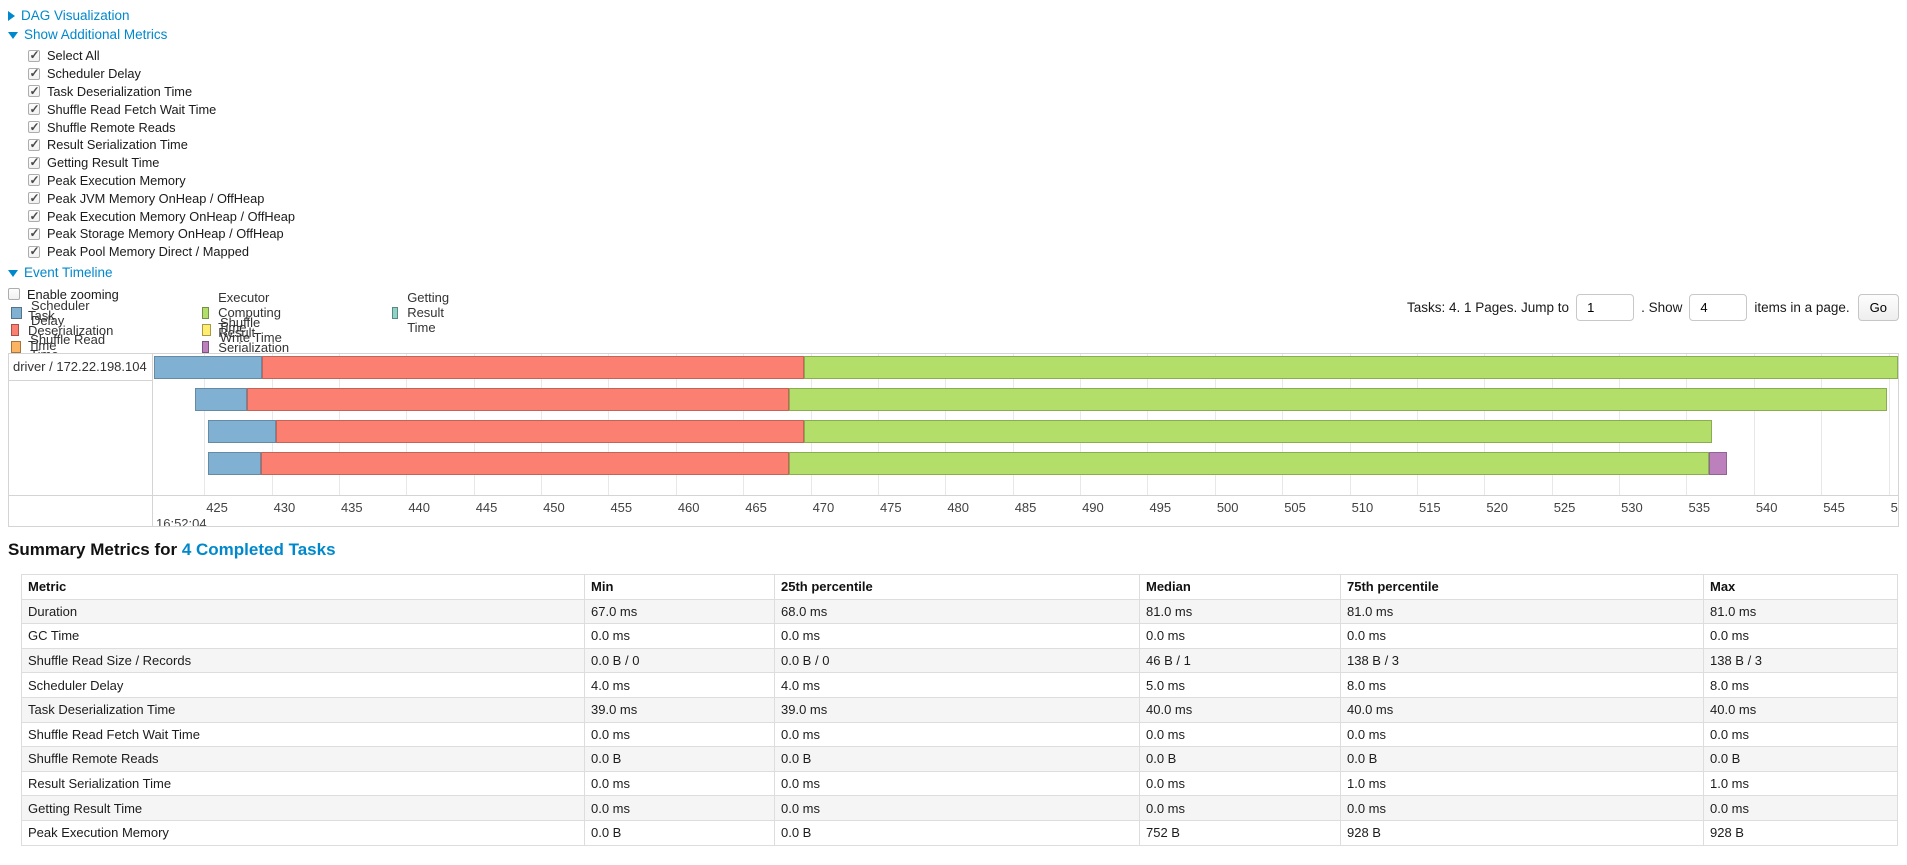  I want to click on task-segment-ser, so click(1718, 463).